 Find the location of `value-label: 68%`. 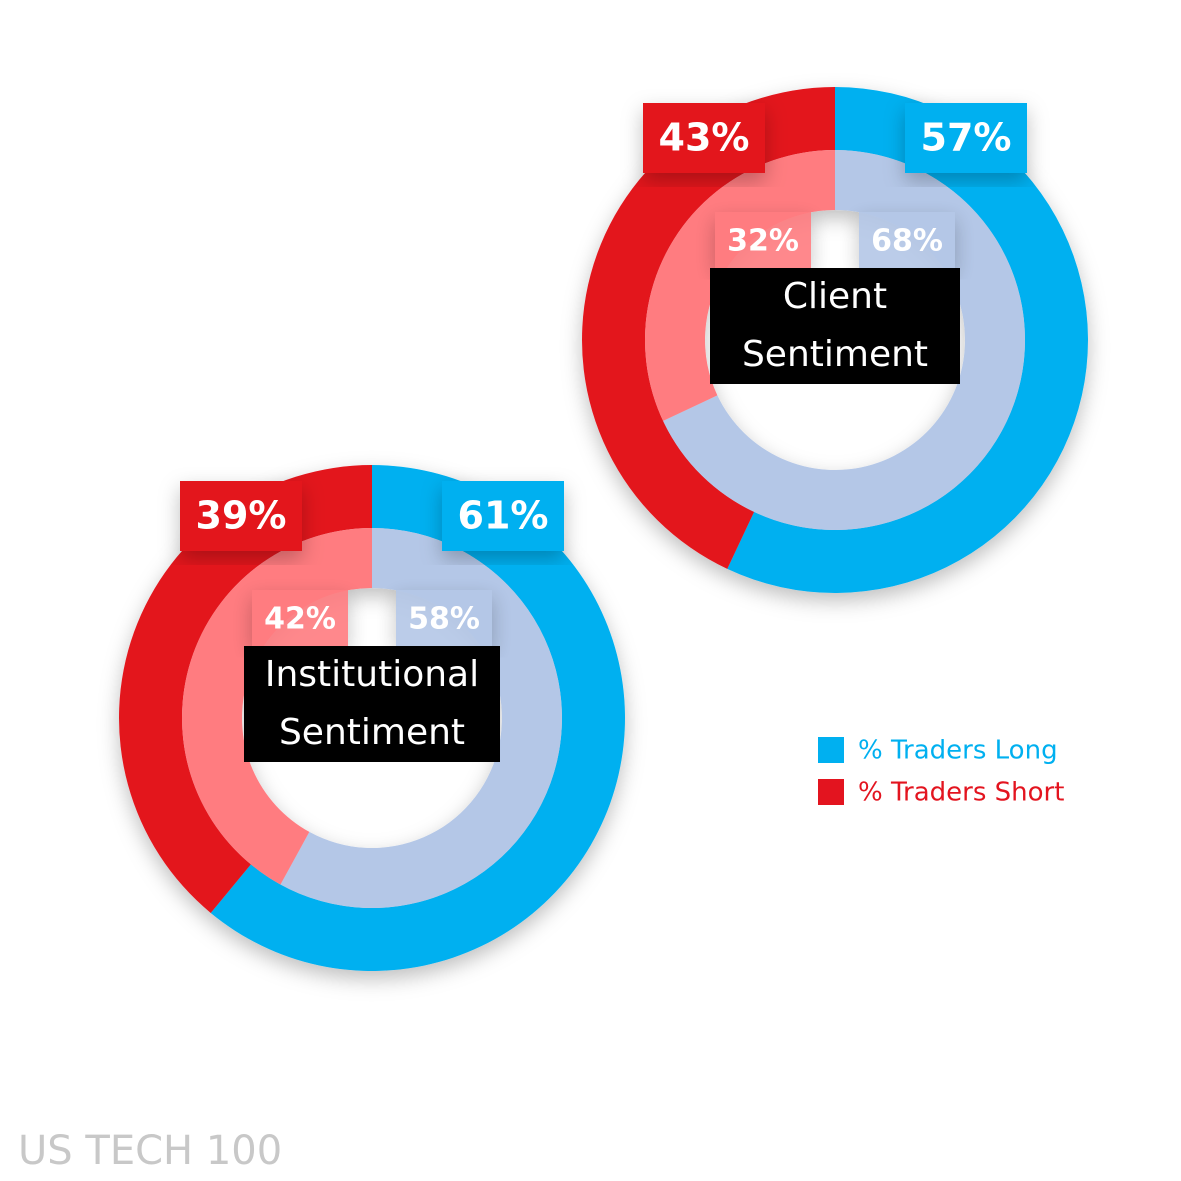

value-label: 68% is located at coordinates (907, 241).